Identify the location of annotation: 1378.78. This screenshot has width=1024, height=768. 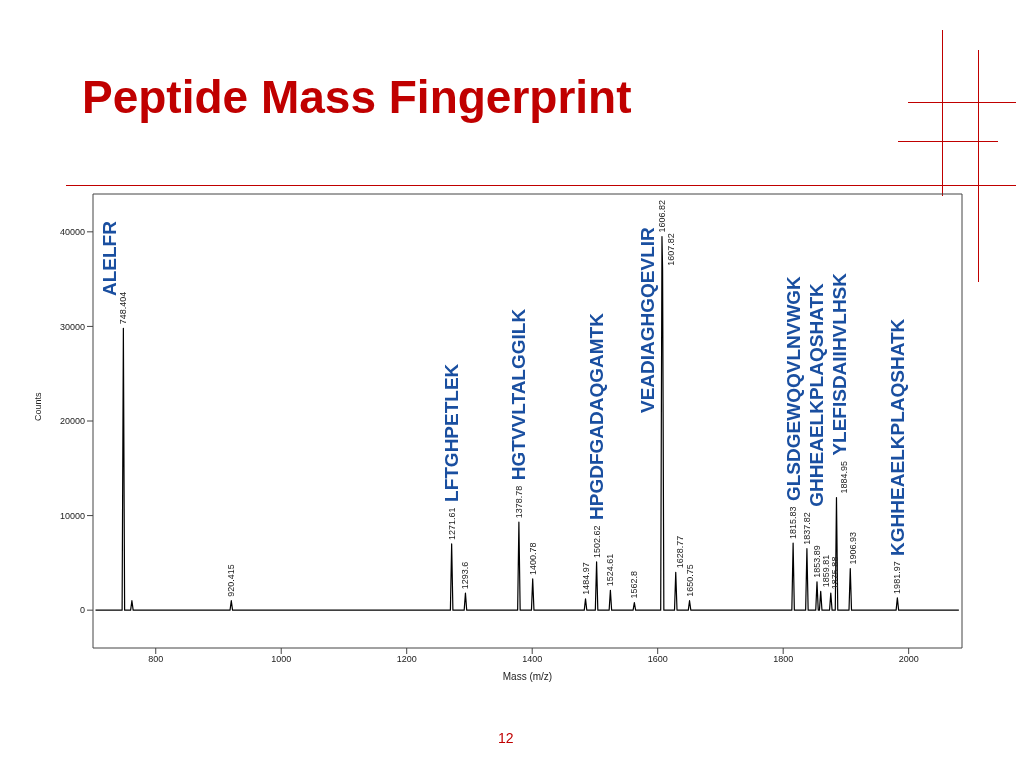
(518, 502).